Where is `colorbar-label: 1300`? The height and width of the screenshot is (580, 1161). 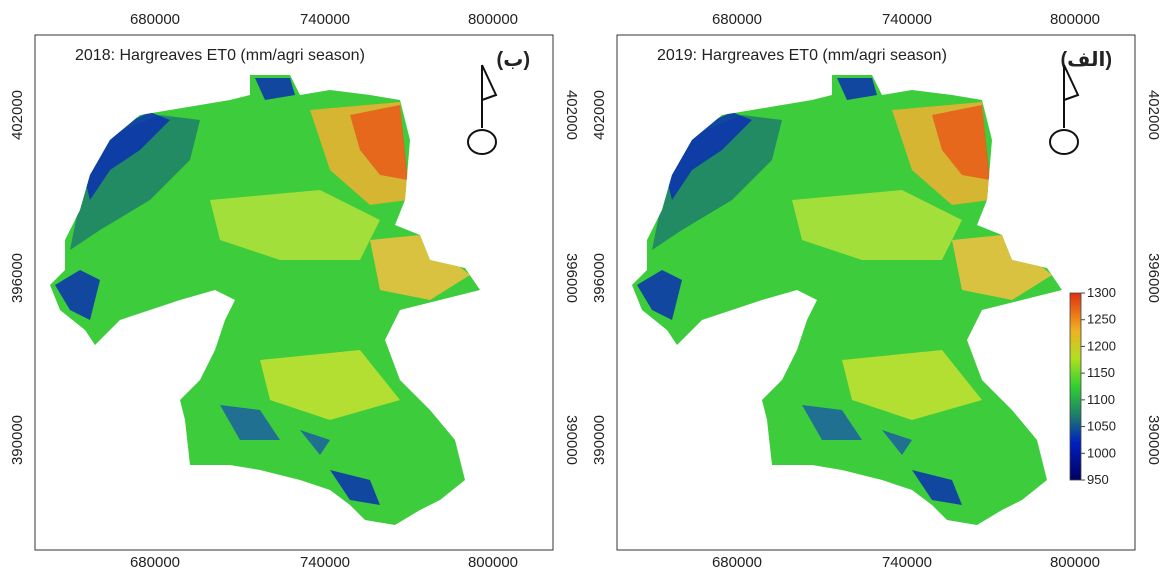 colorbar-label: 1300 is located at coordinates (1101, 292).